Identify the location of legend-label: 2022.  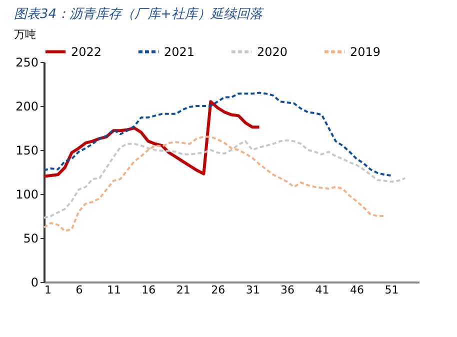
(86, 51).